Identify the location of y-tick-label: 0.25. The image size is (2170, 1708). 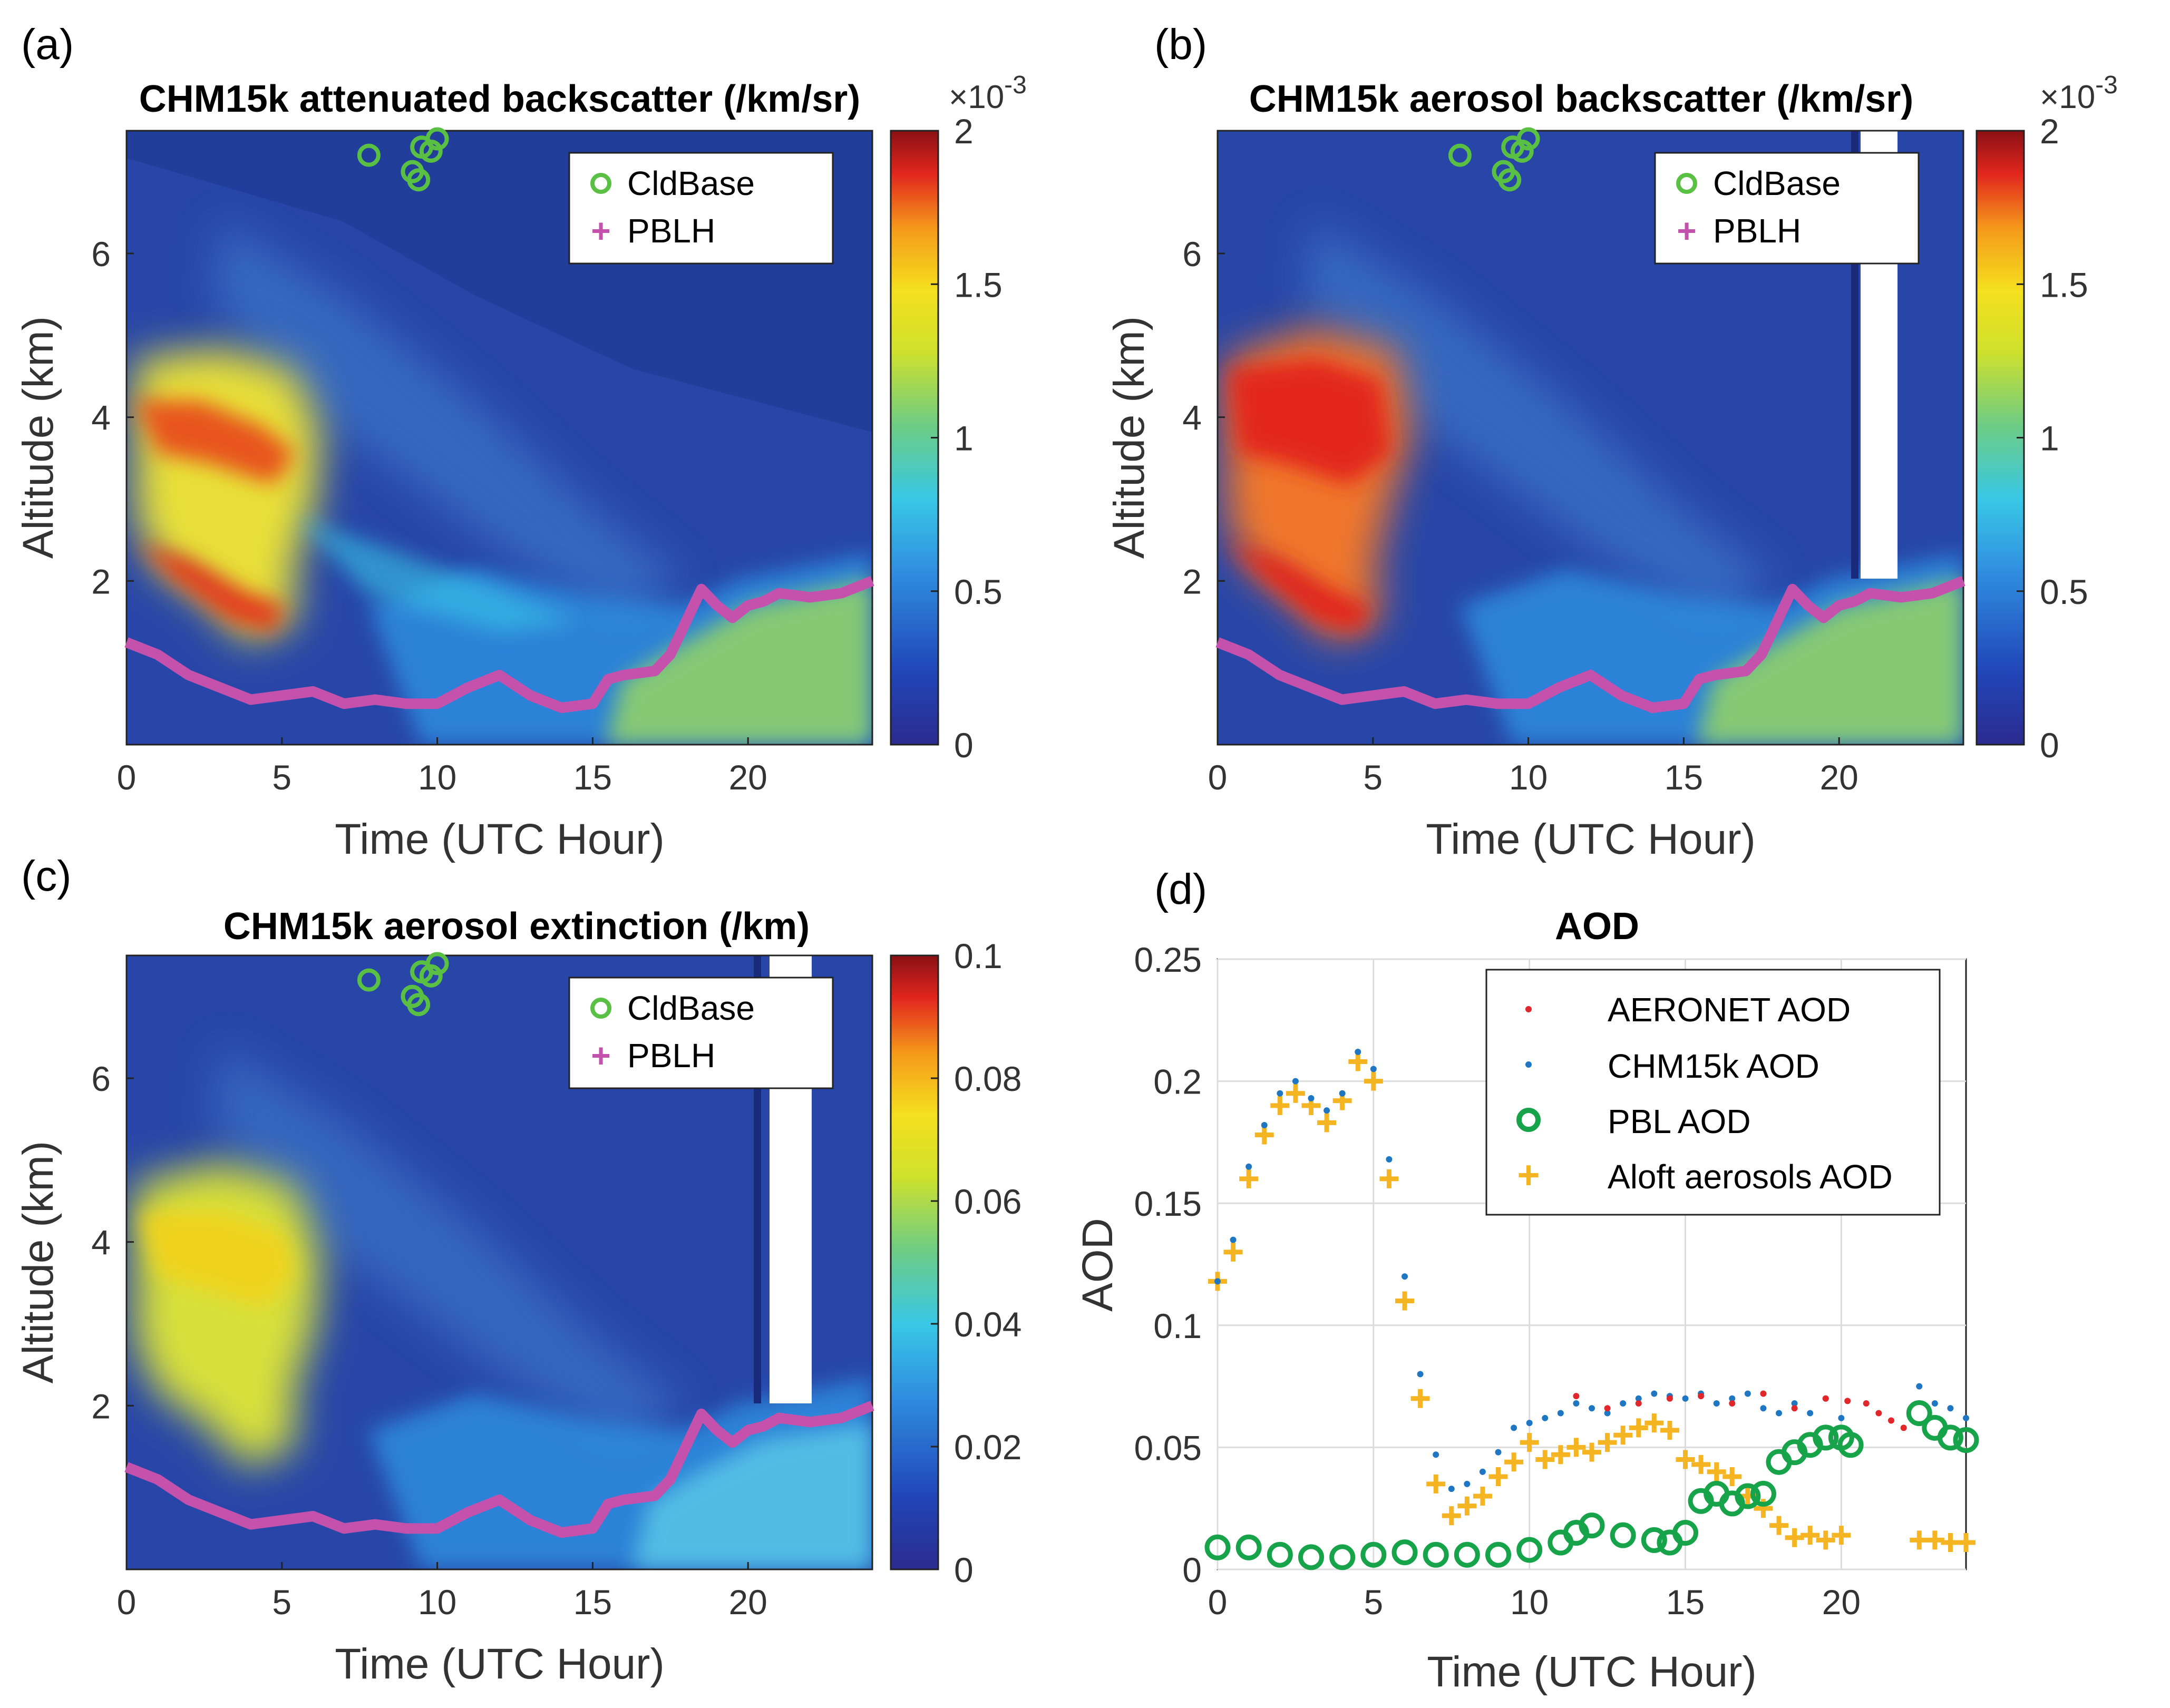
(1168, 959).